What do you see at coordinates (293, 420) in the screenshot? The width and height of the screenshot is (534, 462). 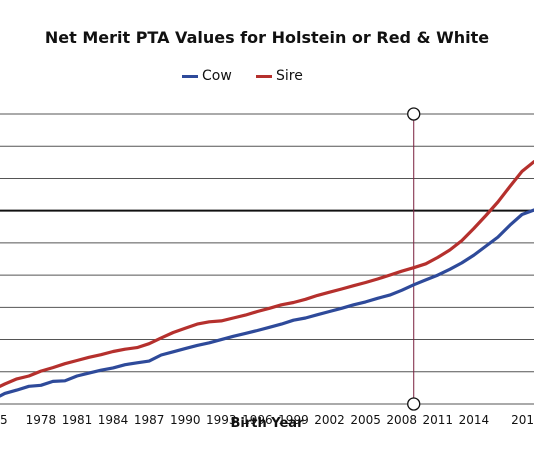 I see `x-tick-label: 1999` at bounding box center [293, 420].